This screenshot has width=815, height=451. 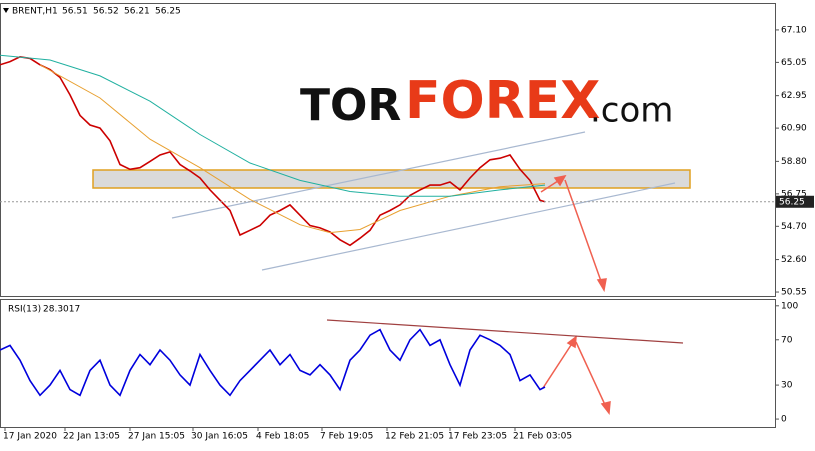 I want to click on y-tick-label: 30, so click(x=787, y=386).